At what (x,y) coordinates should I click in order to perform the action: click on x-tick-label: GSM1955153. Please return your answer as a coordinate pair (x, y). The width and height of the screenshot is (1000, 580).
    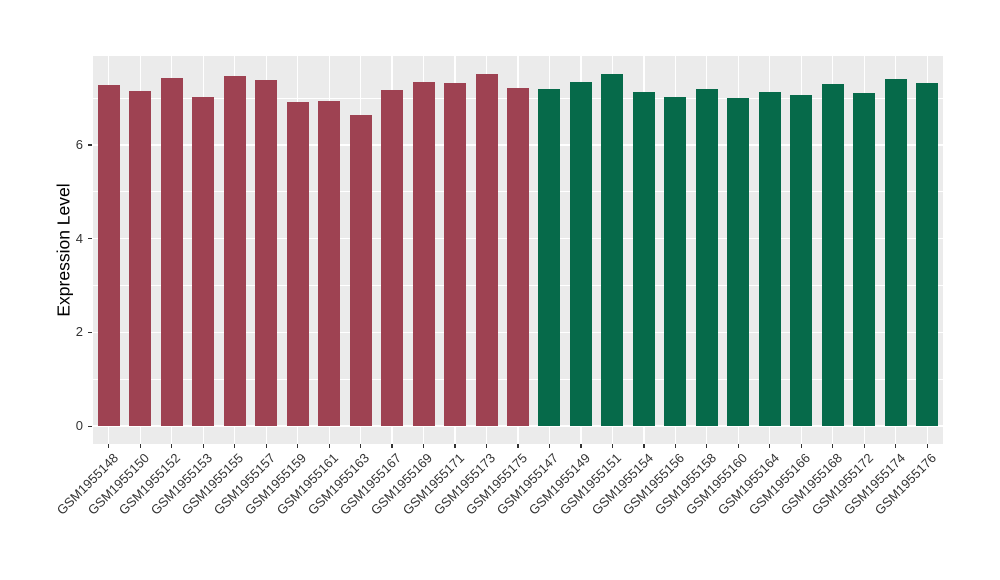
    Looking at the image, I should click on (181, 484).